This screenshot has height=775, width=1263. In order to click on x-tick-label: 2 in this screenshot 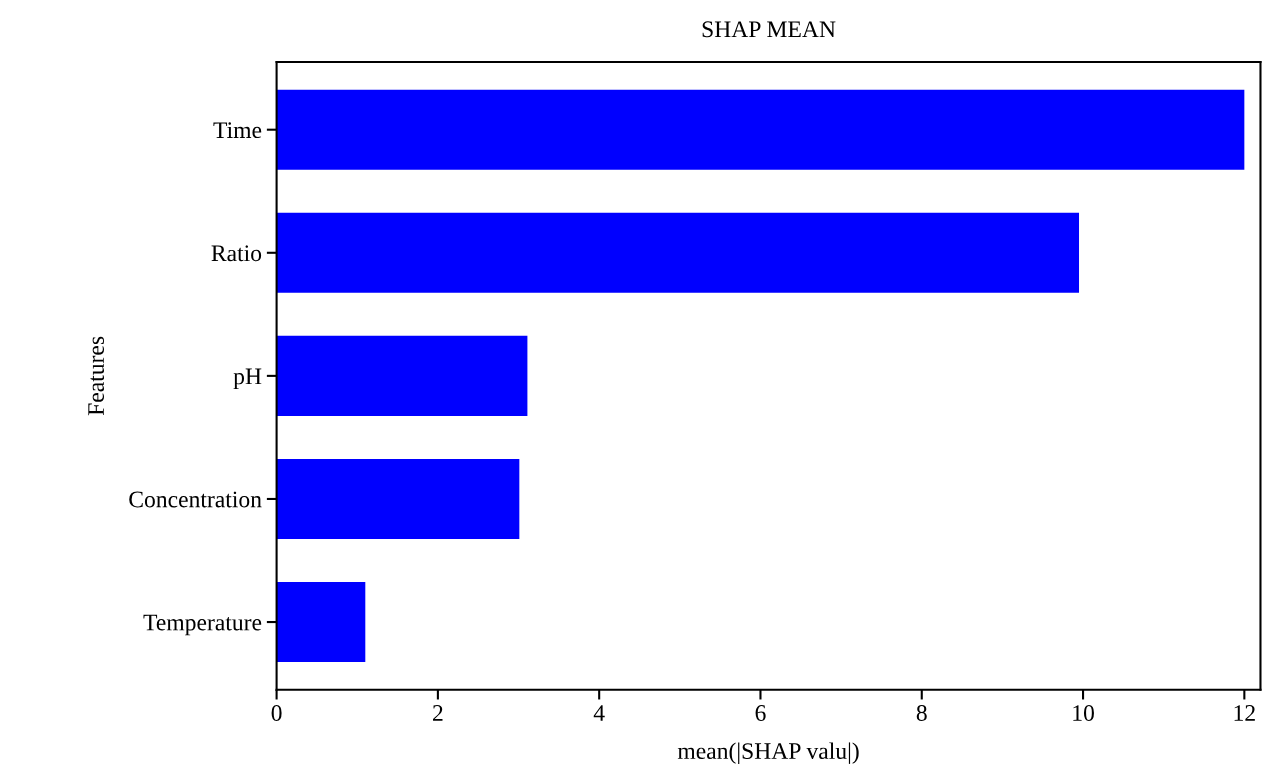, I will do `click(438, 713)`.